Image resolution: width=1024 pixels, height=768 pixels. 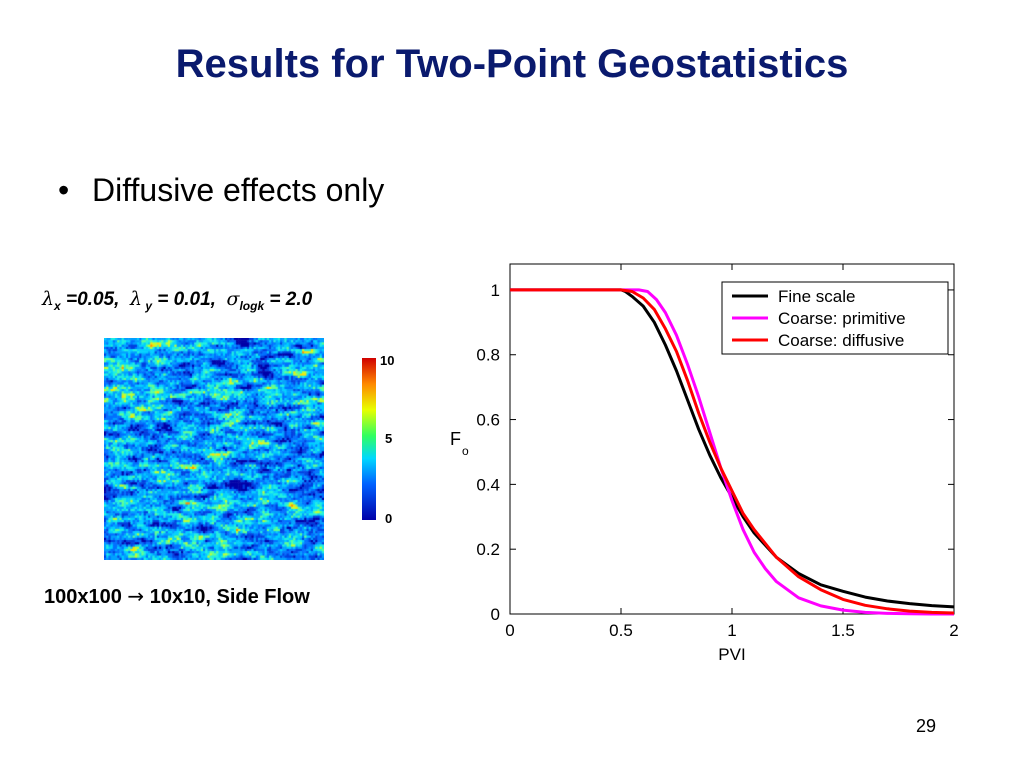 I want to click on right-arrow-icon: →, so click(x=136, y=596).